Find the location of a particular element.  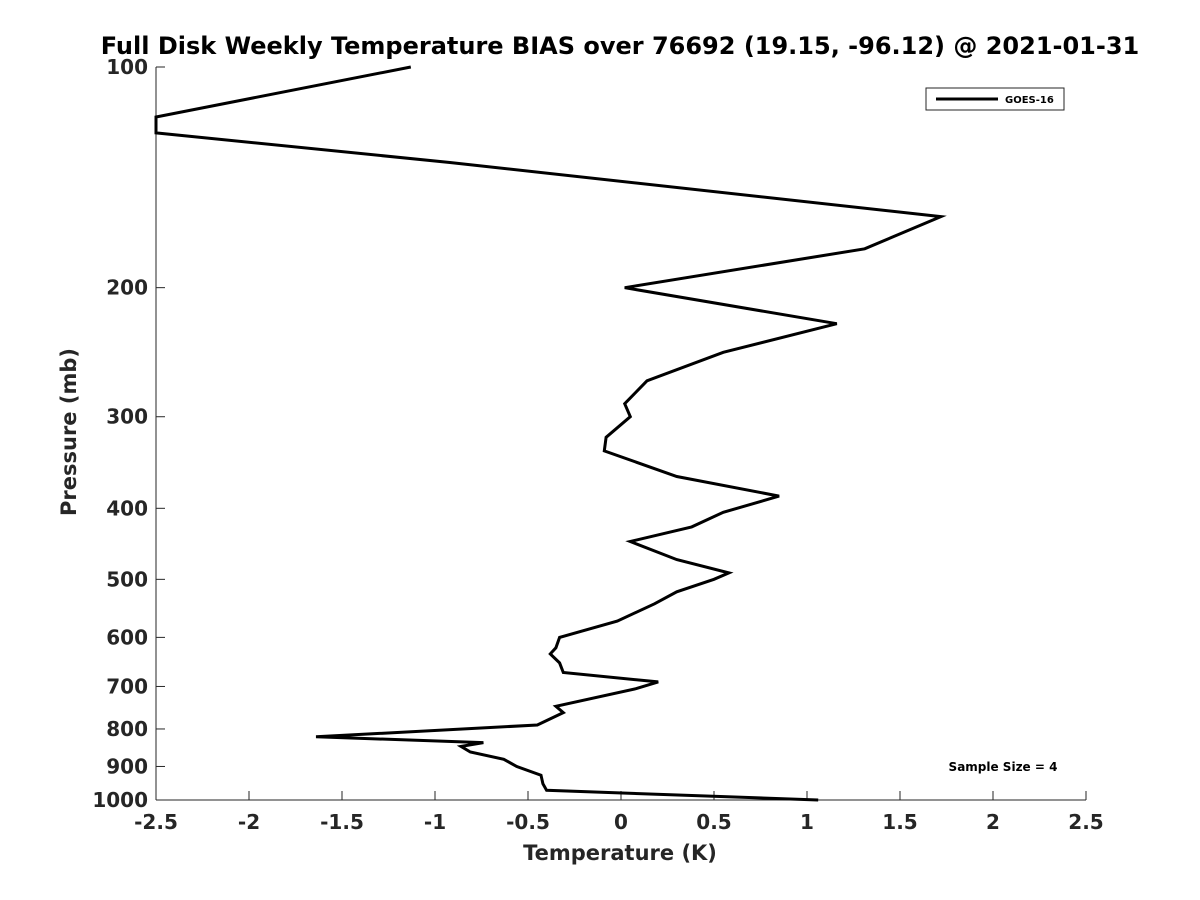

legend: GOES-16 is located at coordinates (995, 99).